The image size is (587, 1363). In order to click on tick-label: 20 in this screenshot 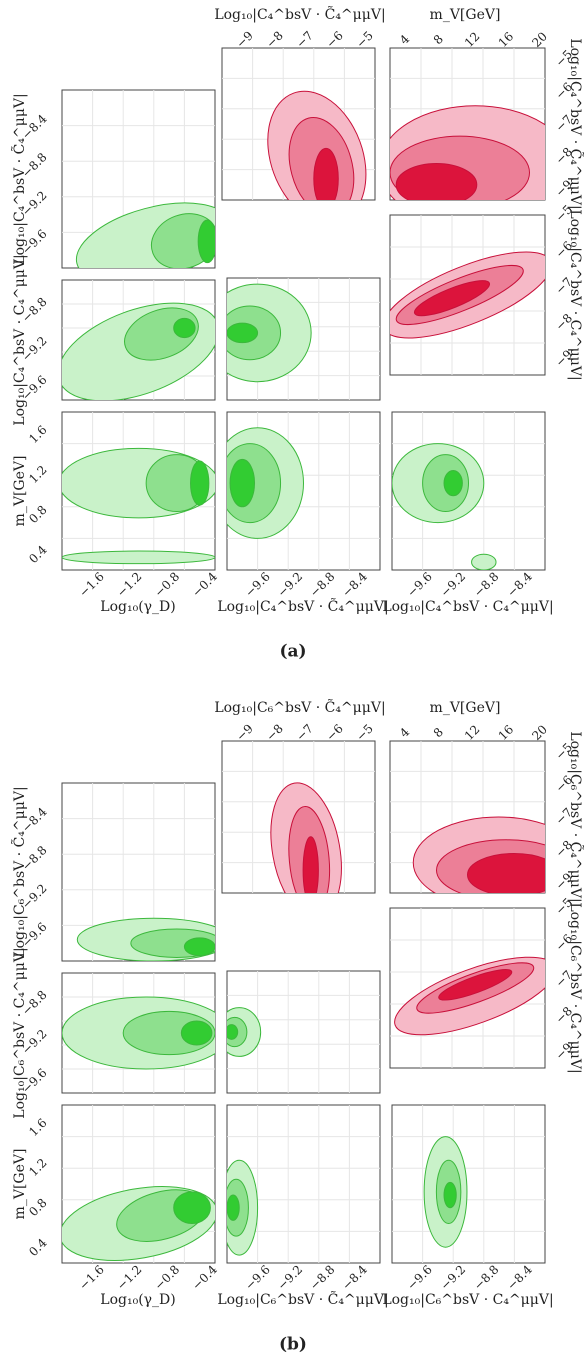, I will do `click(539, 39)`.